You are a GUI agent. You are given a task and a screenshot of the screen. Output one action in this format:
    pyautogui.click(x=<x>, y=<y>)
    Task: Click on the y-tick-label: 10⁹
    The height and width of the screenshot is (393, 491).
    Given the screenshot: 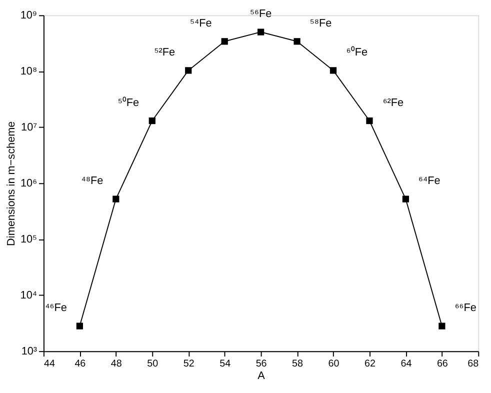 What is the action you would take?
    pyautogui.click(x=29, y=16)
    